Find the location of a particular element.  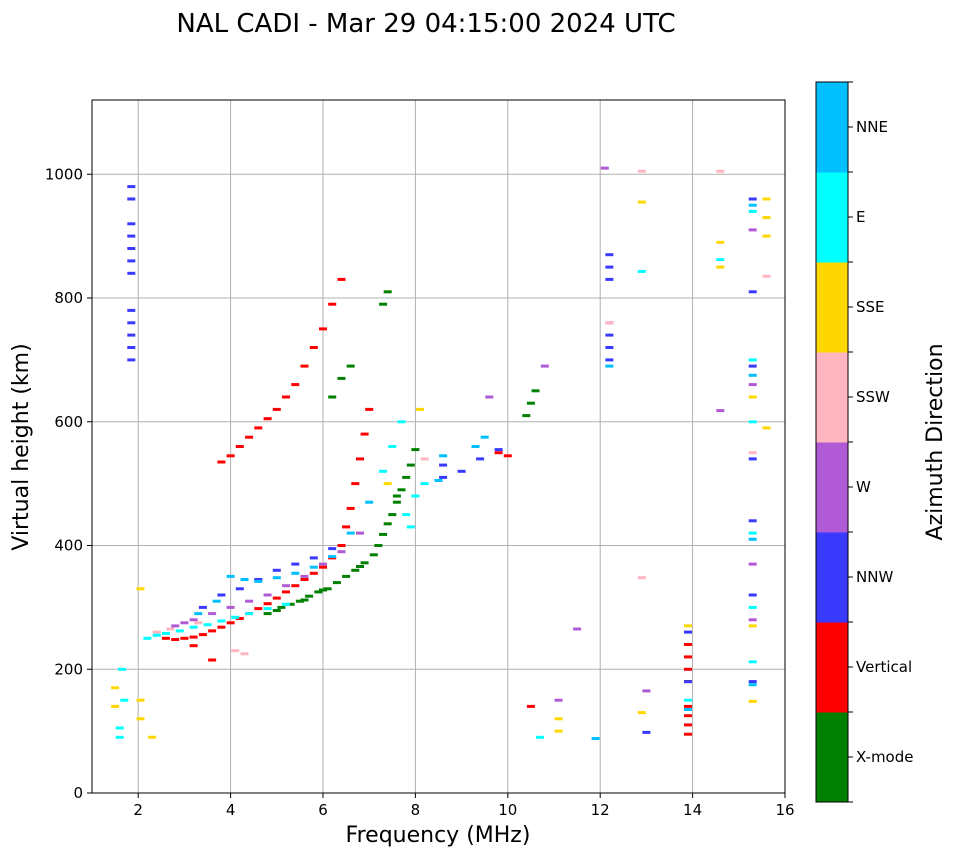

colorbar-swatch-nnw is located at coordinates (832, 577).